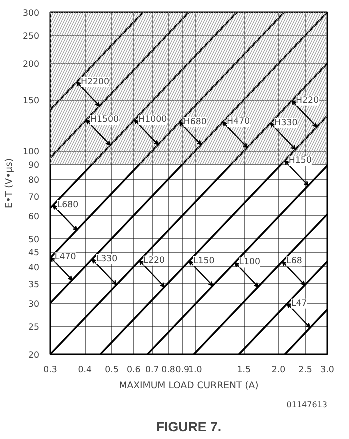 This screenshot has width=349, height=439. What do you see at coordinates (31, 37) in the screenshot?
I see `y-tick-label: 250` at bounding box center [31, 37].